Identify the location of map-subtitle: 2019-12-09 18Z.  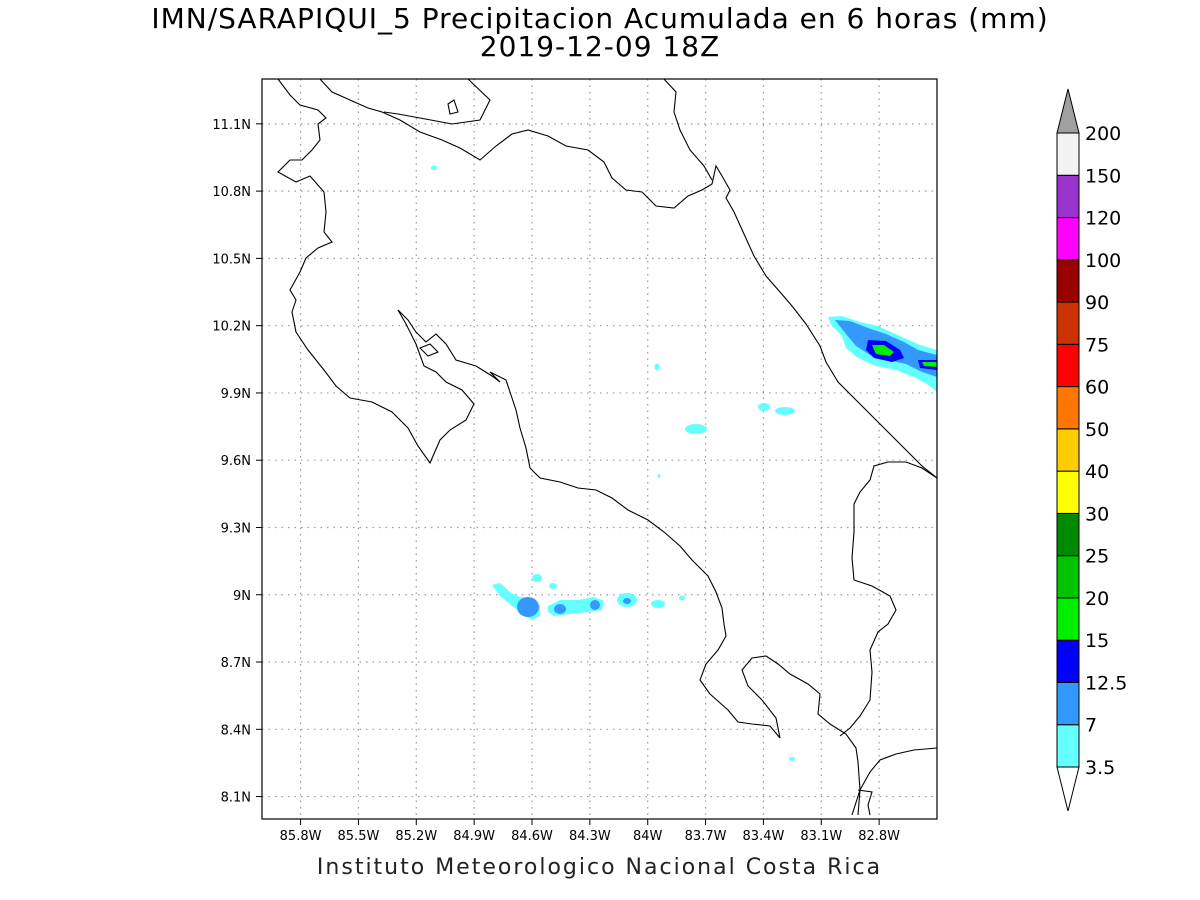
(600, 46).